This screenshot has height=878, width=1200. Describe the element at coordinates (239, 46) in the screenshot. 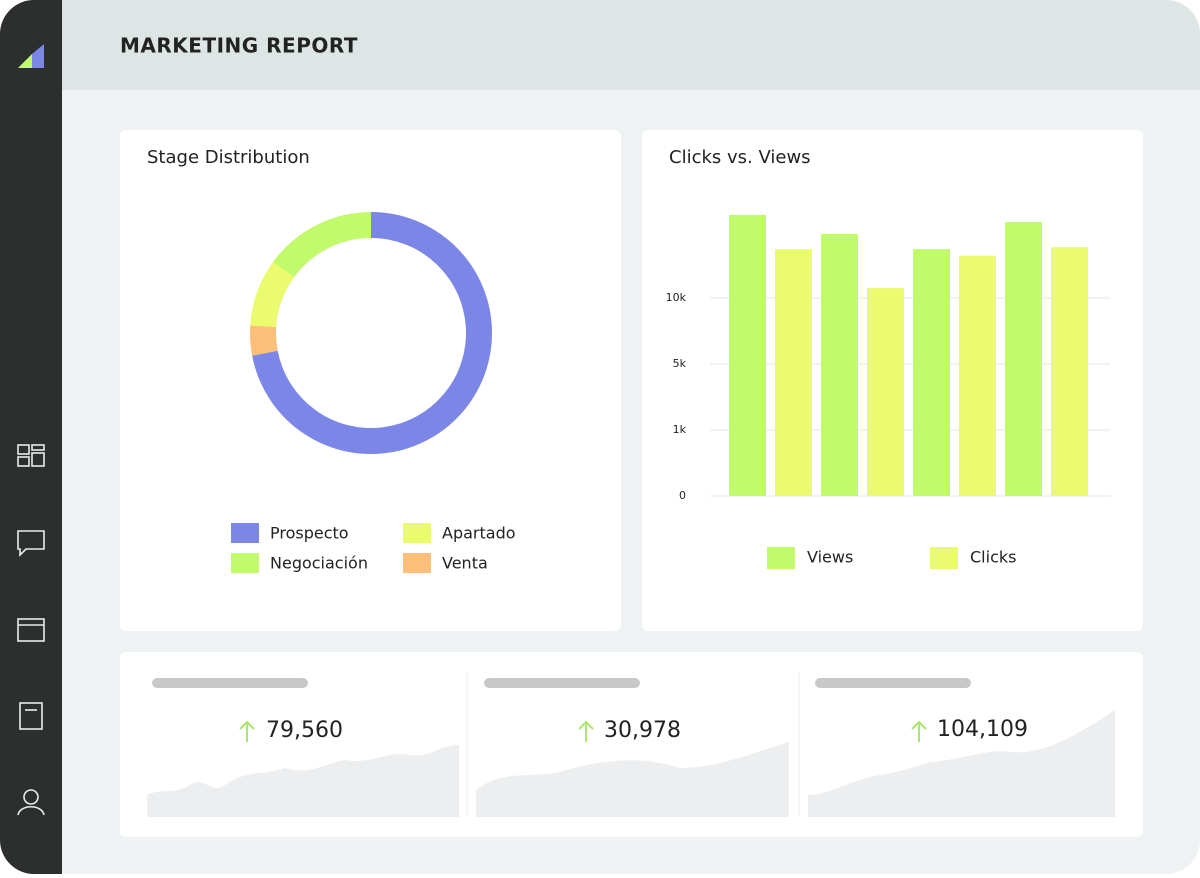

I see `page-title: MARKETING REPORT` at that location.